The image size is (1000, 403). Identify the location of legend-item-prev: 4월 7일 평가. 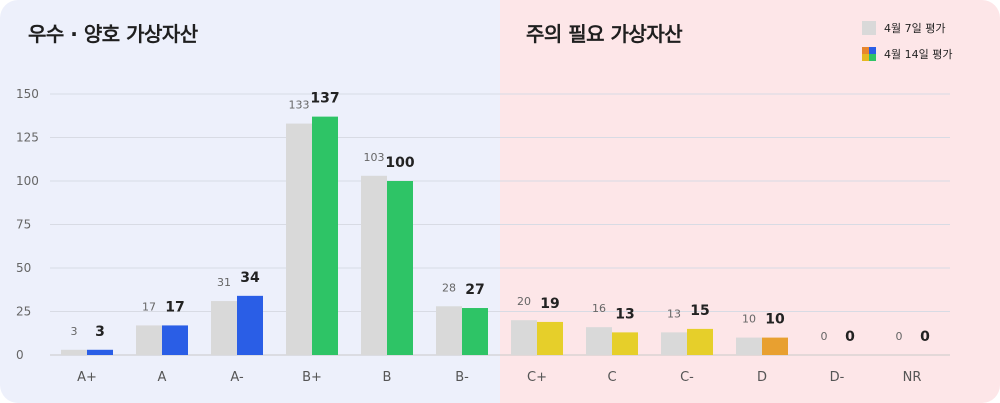
(907, 28).